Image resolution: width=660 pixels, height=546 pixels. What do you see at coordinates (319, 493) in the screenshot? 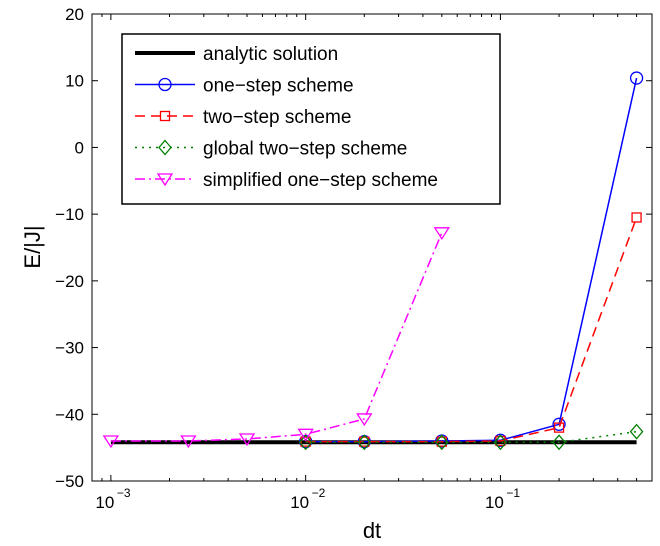
I see `x-tick-exponent: −2` at bounding box center [319, 493].